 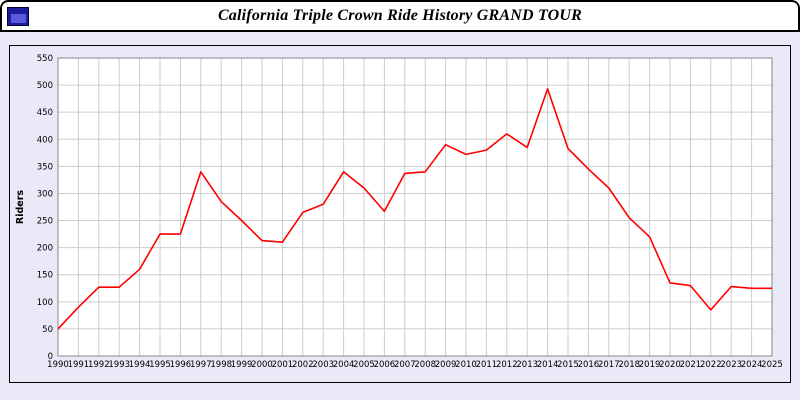 I want to click on x-tick-label: 2000, so click(x=262, y=365).